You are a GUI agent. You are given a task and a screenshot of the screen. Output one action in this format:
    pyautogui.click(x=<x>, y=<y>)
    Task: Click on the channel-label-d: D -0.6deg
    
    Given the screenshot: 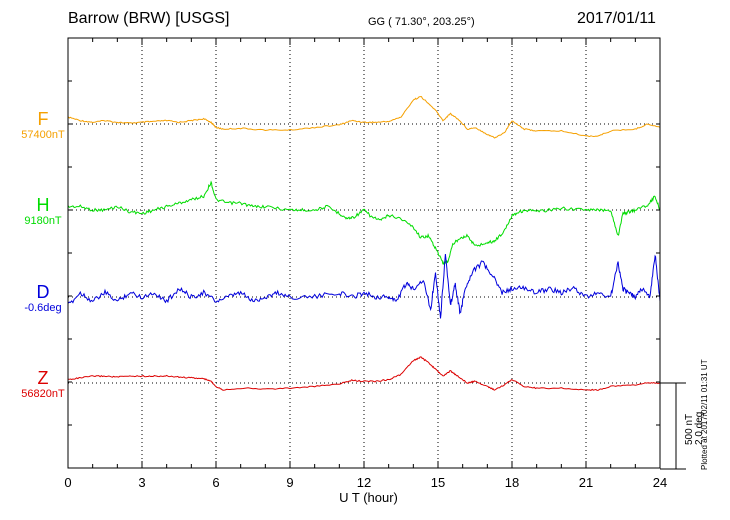 What is the action you would take?
    pyautogui.click(x=43, y=298)
    